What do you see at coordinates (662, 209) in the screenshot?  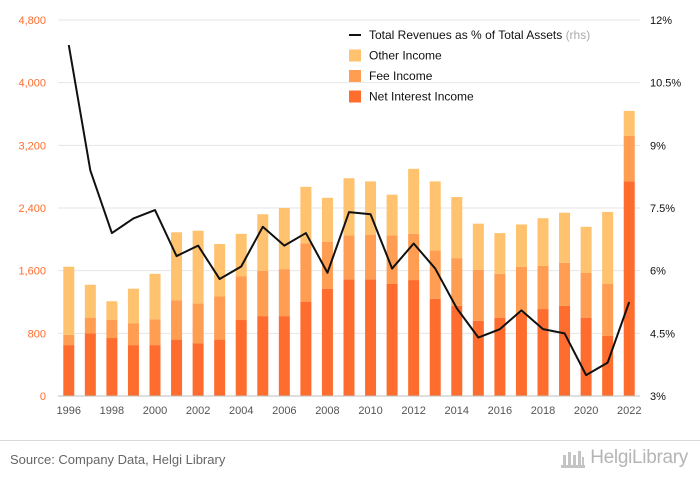 I see `y-right-tick-label: 7.5%` at bounding box center [662, 209].